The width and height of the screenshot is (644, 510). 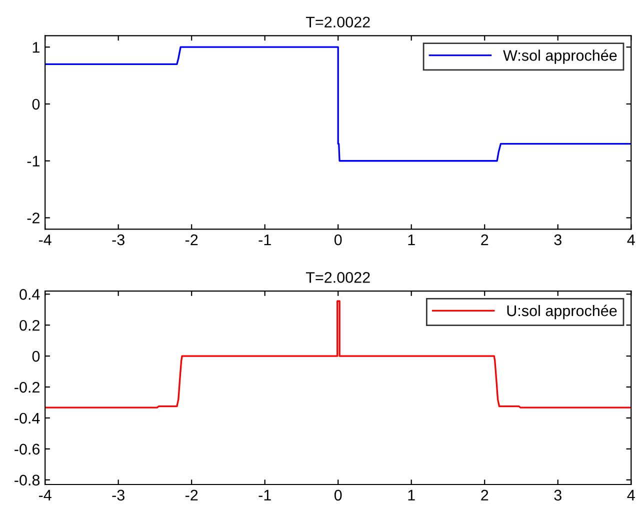 What do you see at coordinates (27, 449) in the screenshot?
I see `y-tick-label: -0.6` at bounding box center [27, 449].